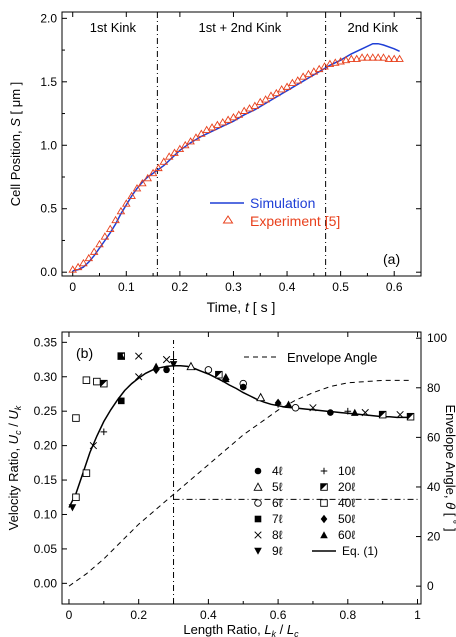  I want to click on legend-label: 6ℓ, so click(277, 503).